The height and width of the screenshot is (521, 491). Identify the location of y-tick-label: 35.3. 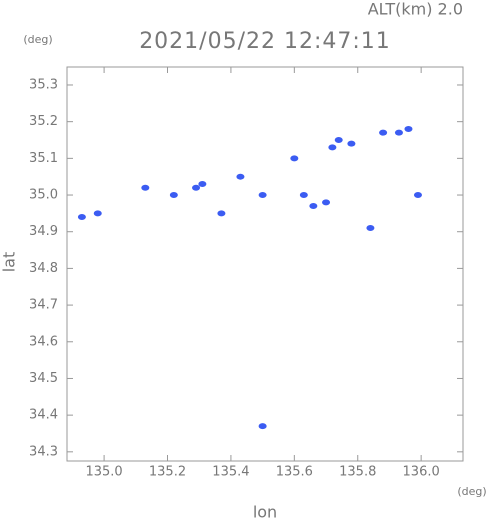
(43, 84).